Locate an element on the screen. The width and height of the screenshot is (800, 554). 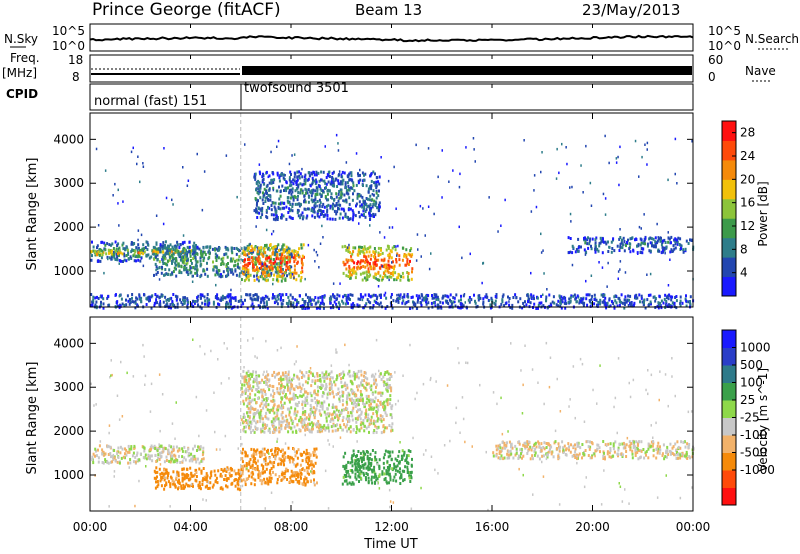
cpid-right-label: twofsound 3501 is located at coordinates (296, 88).